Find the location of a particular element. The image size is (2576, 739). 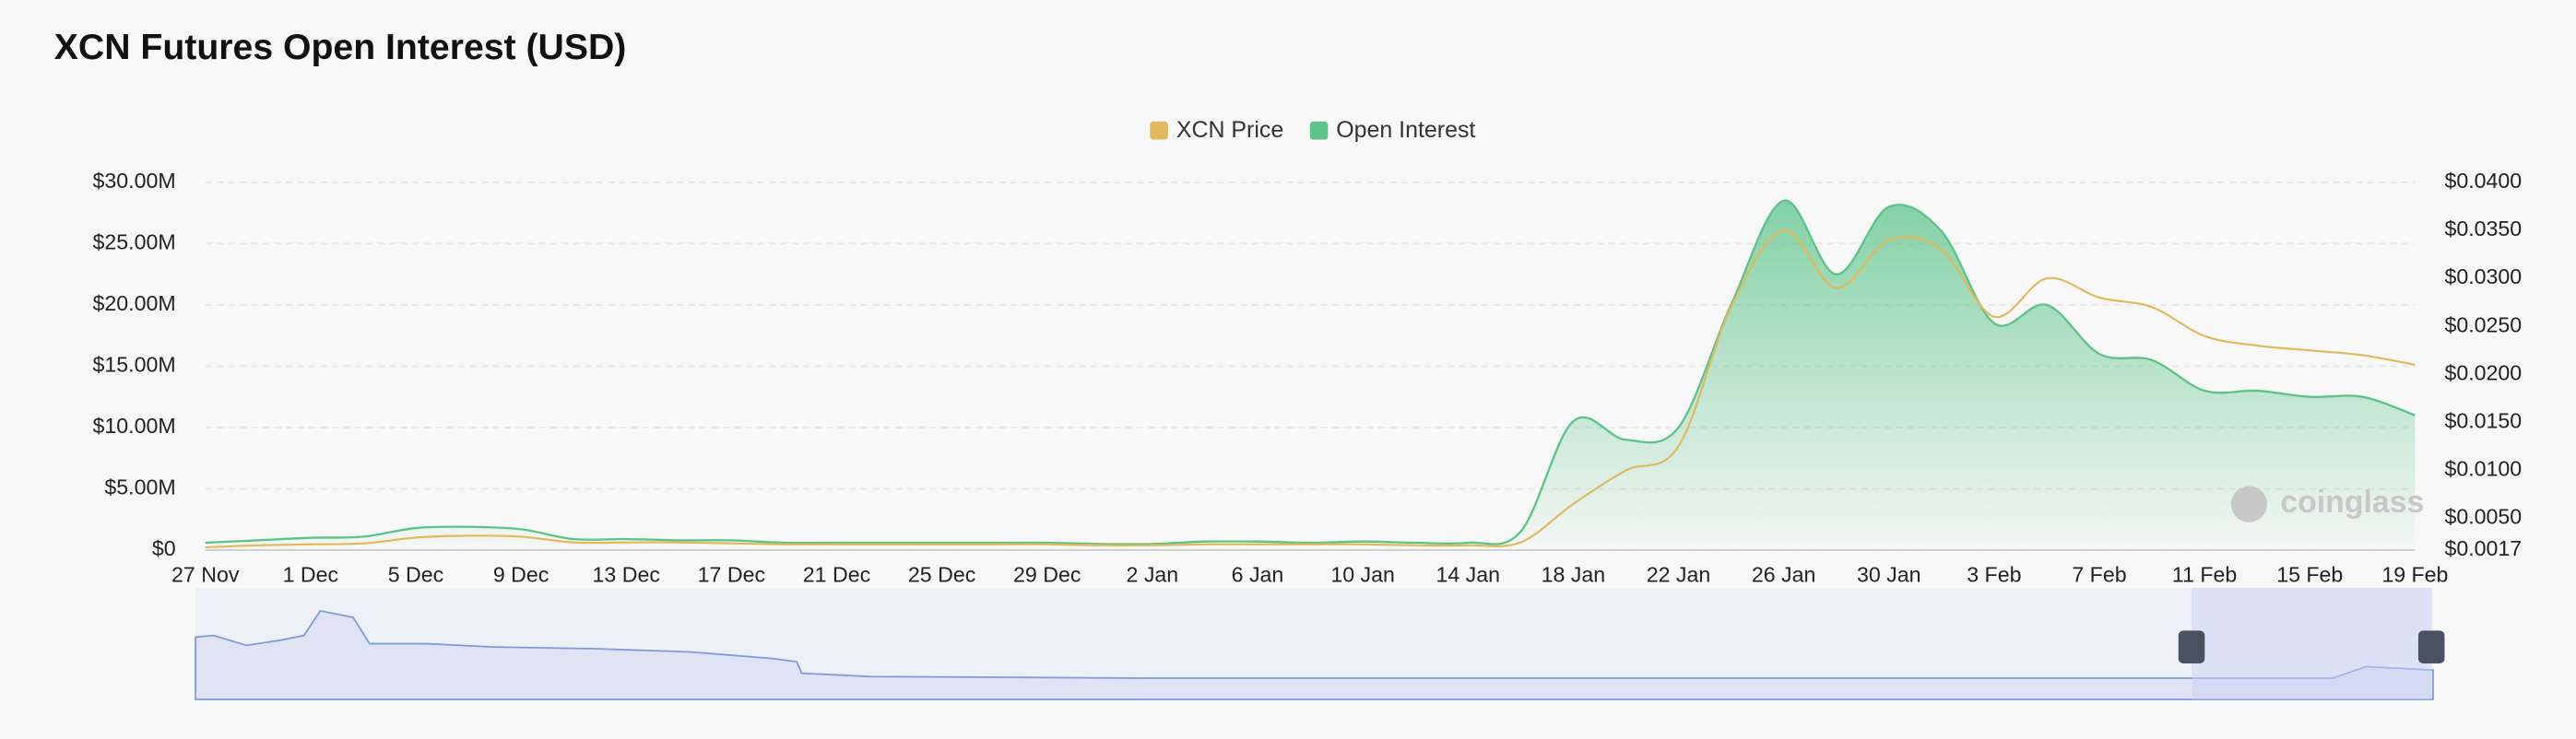

x-tick-label: 11 Feb is located at coordinates (2204, 575).